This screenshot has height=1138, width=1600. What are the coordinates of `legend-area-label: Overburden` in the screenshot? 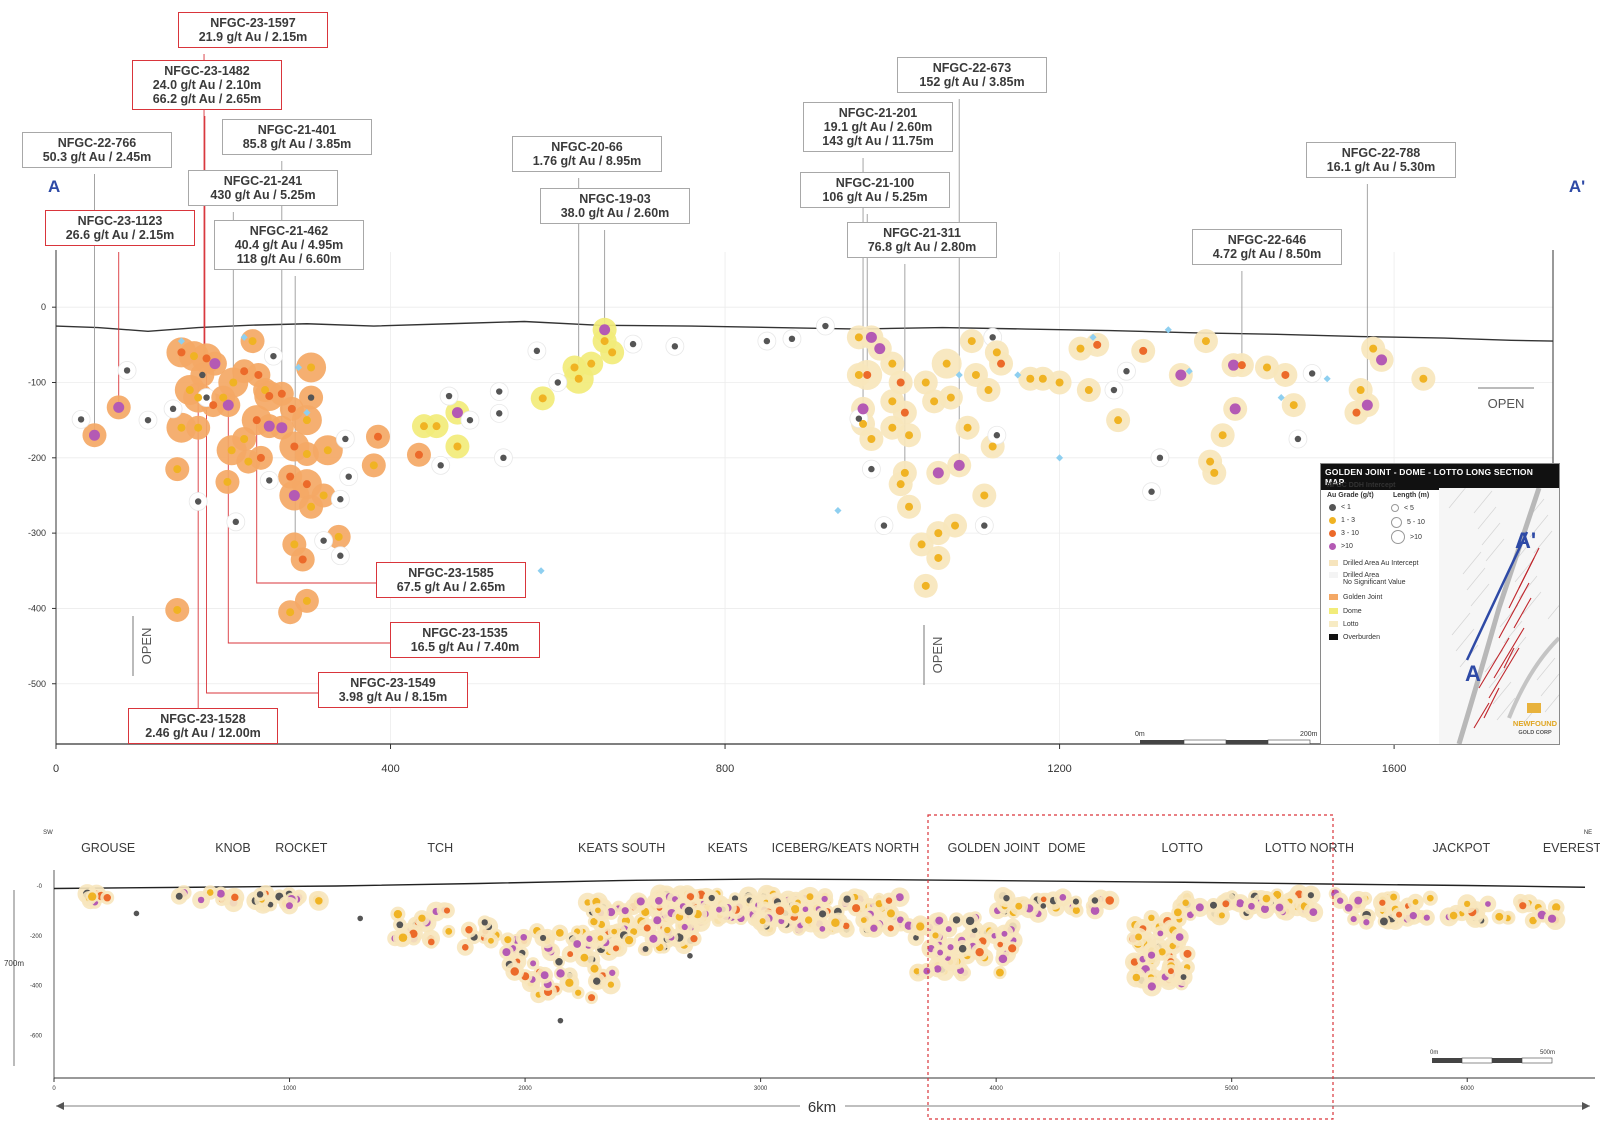 It's located at (1361, 637).